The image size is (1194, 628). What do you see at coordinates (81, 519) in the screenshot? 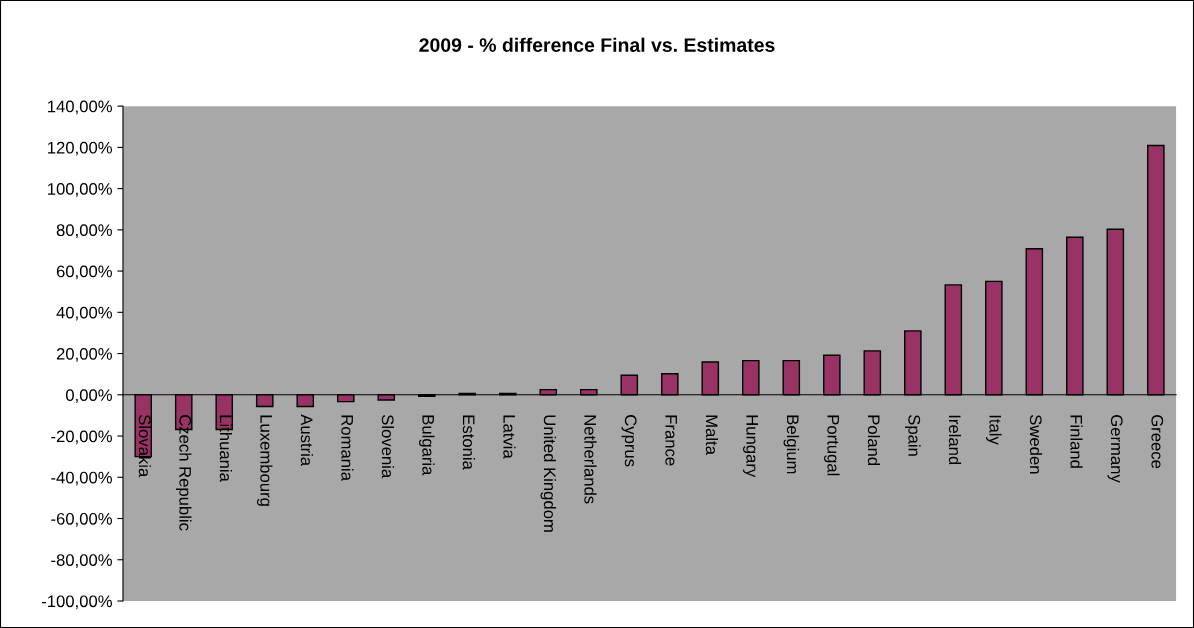
I see `y-tick-label: -60,00%` at bounding box center [81, 519].